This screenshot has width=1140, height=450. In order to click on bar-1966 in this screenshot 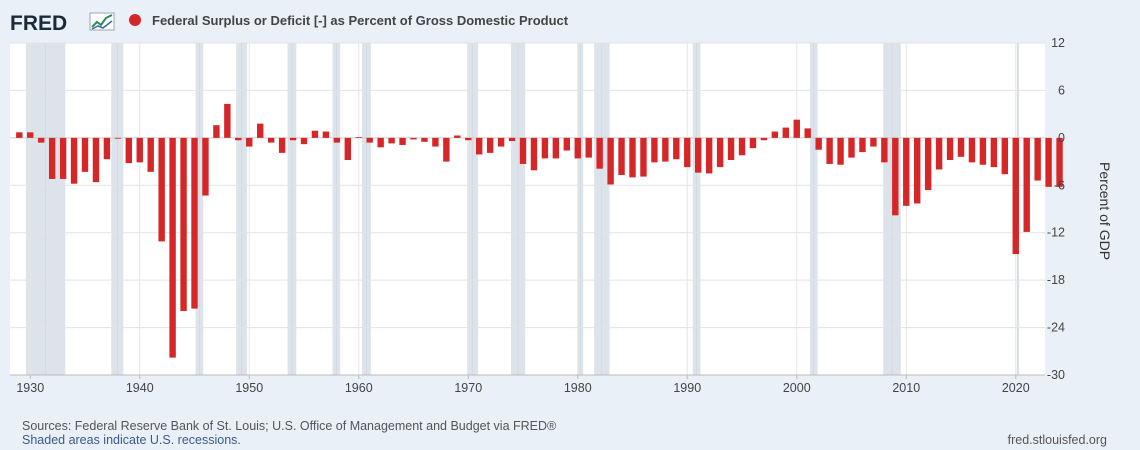, I will do `click(424, 139)`.